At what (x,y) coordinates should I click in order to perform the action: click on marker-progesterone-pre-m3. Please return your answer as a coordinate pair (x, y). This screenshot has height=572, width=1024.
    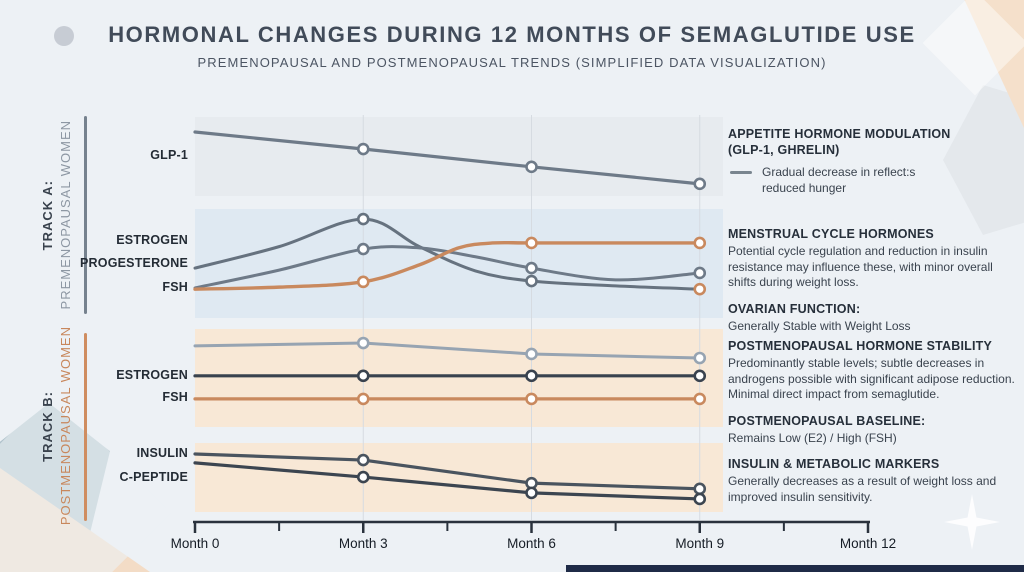
    Looking at the image, I should click on (363, 249).